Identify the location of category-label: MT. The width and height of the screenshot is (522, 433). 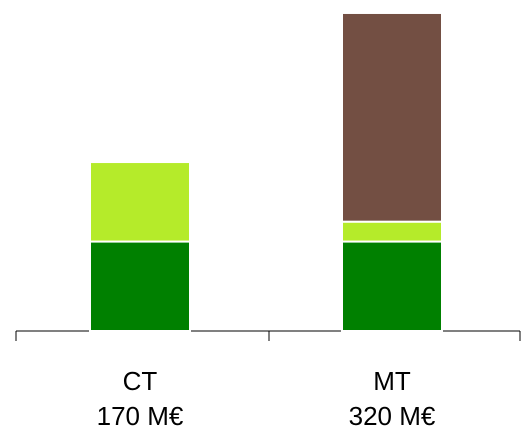
(392, 381).